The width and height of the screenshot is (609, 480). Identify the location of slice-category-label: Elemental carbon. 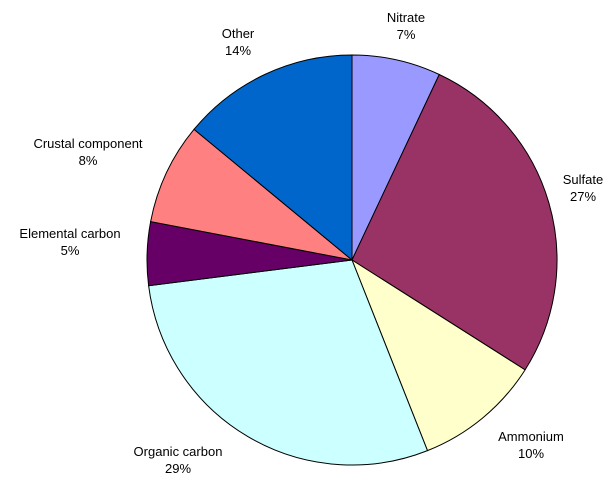
(69, 233).